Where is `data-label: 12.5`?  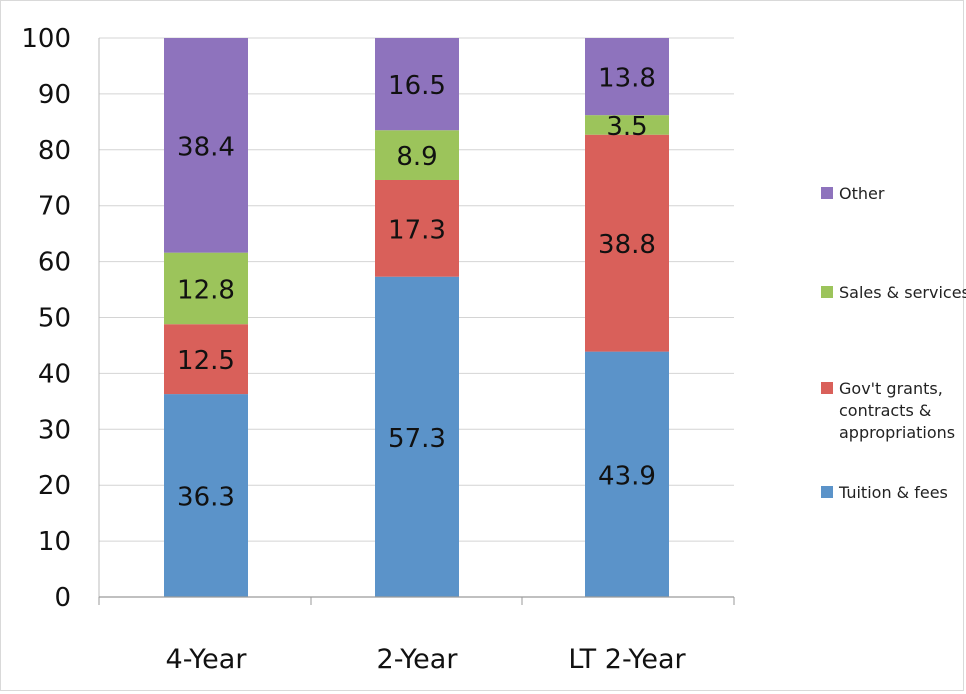 data-label: 12.5 is located at coordinates (206, 361).